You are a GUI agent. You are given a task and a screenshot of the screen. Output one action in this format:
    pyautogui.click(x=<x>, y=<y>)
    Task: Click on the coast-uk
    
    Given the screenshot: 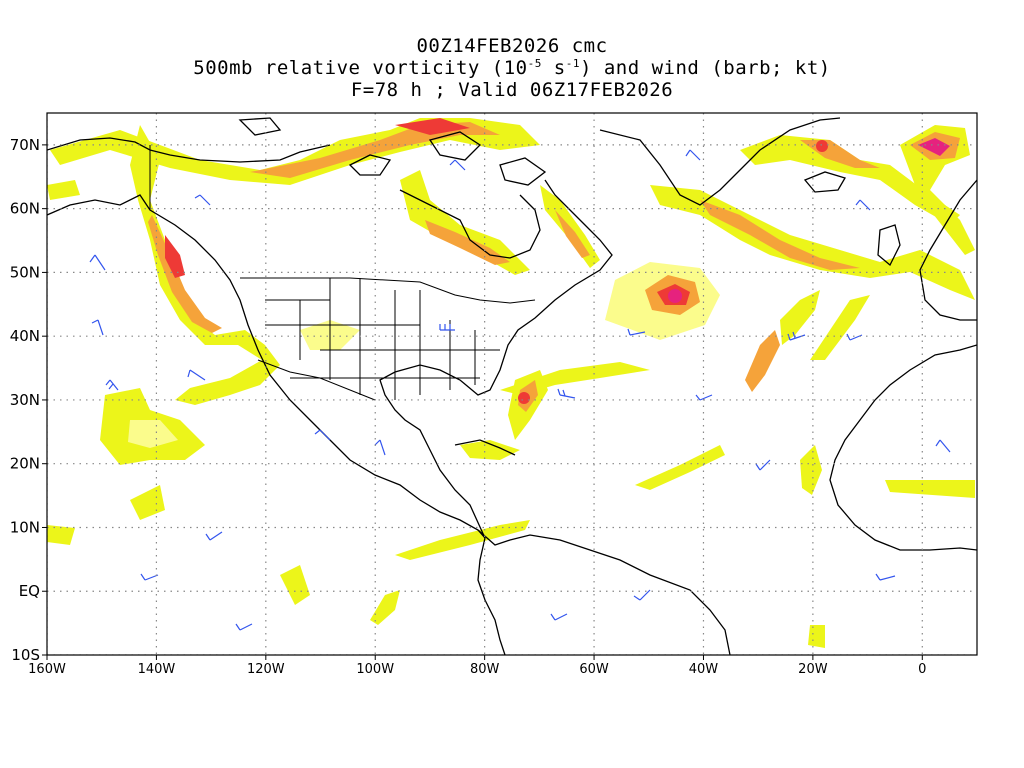 What is the action you would take?
    pyautogui.click(x=889, y=245)
    